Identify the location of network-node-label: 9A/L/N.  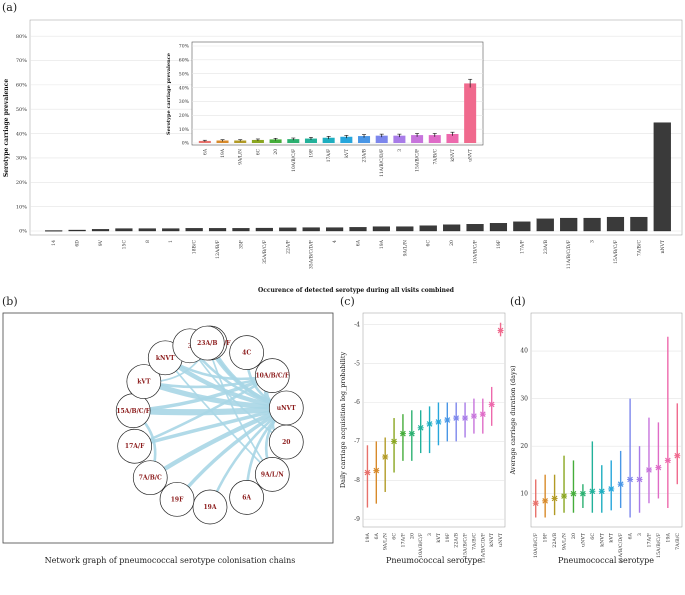
(272, 474).